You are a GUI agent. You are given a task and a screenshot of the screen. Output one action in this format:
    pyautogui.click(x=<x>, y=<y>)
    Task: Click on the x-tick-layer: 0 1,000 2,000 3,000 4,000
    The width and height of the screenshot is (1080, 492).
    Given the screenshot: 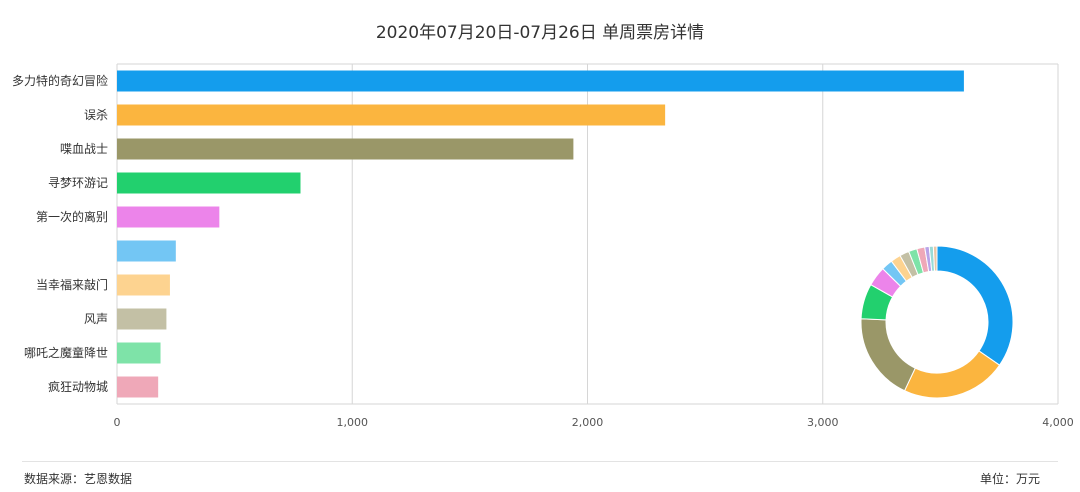 What is the action you would take?
    pyautogui.click(x=594, y=422)
    